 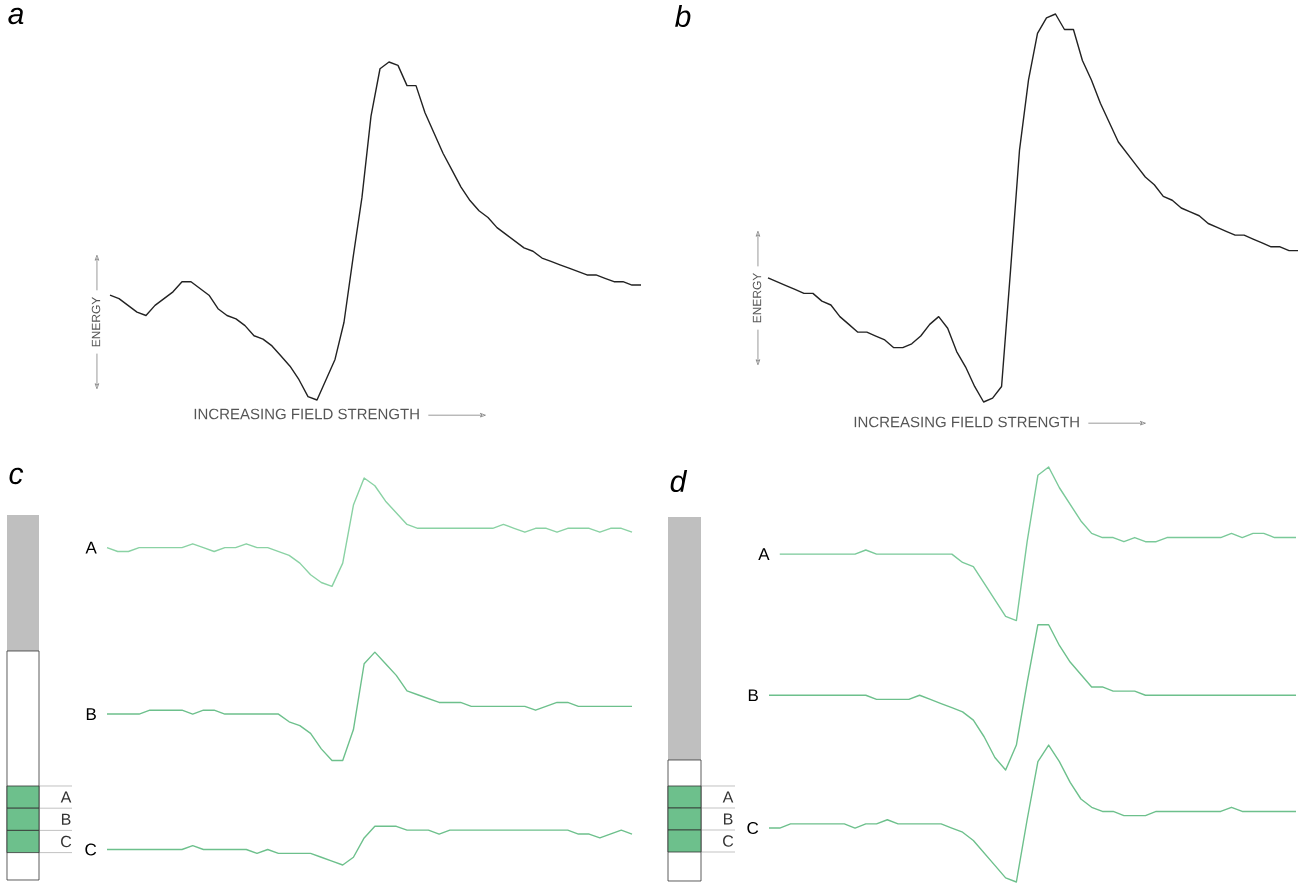 What do you see at coordinates (683, 15) in the screenshot?
I see `chart-title: b` at bounding box center [683, 15].